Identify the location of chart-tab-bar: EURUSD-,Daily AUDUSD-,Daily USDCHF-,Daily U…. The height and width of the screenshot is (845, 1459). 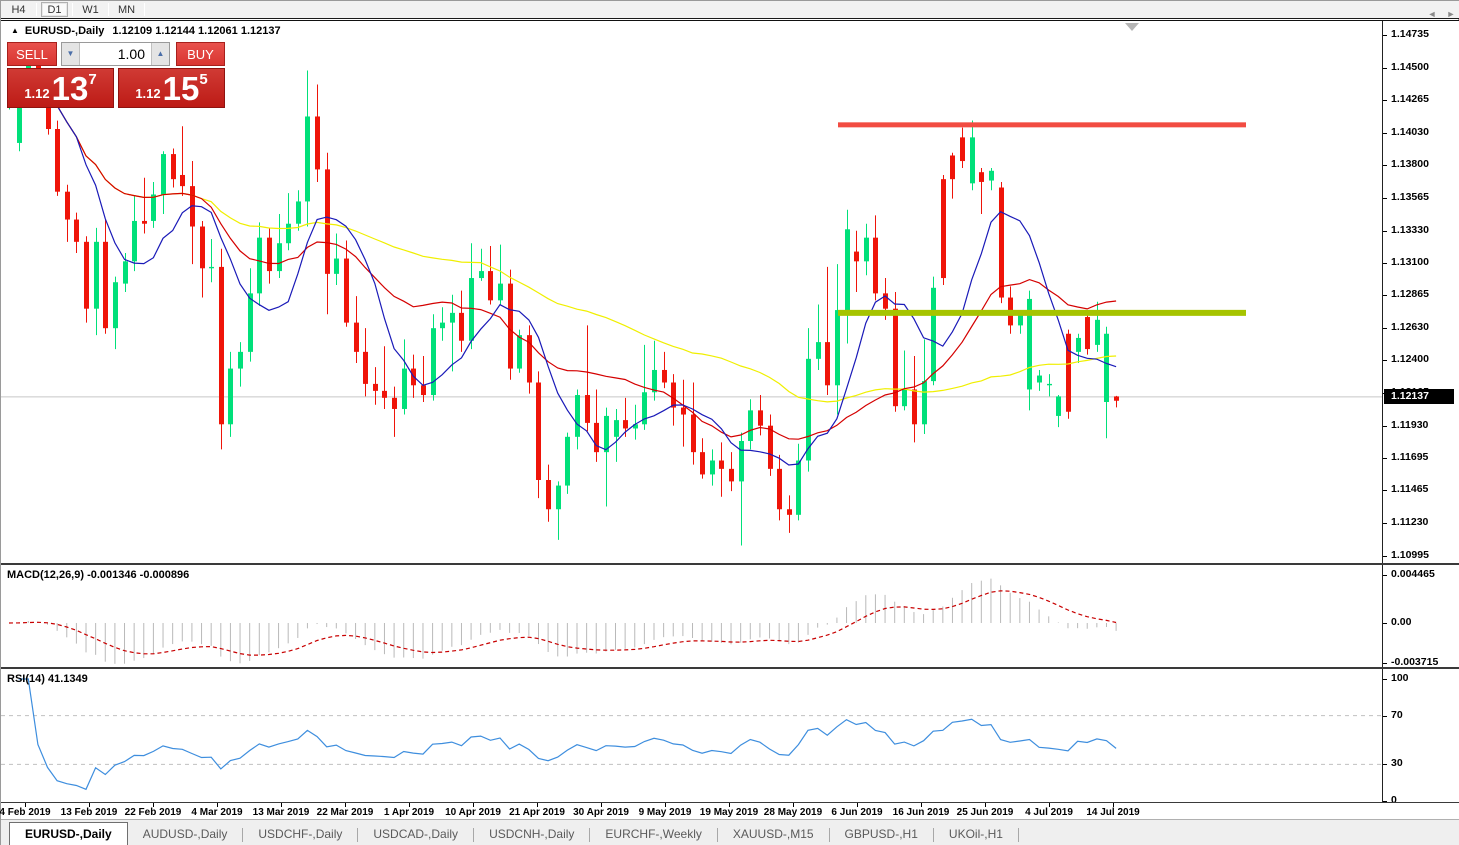
(730, 832).